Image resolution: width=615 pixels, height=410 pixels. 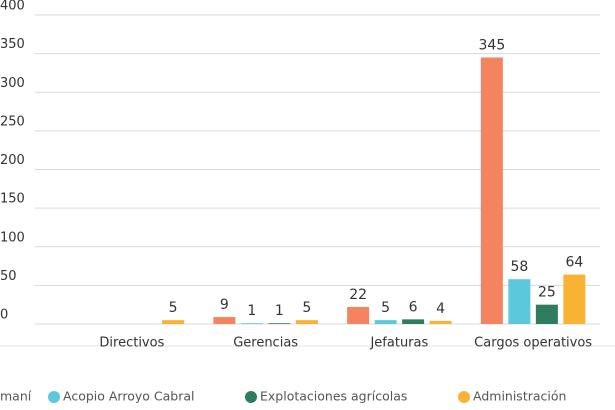 I want to click on y-tick-label: 50, so click(x=8, y=276).